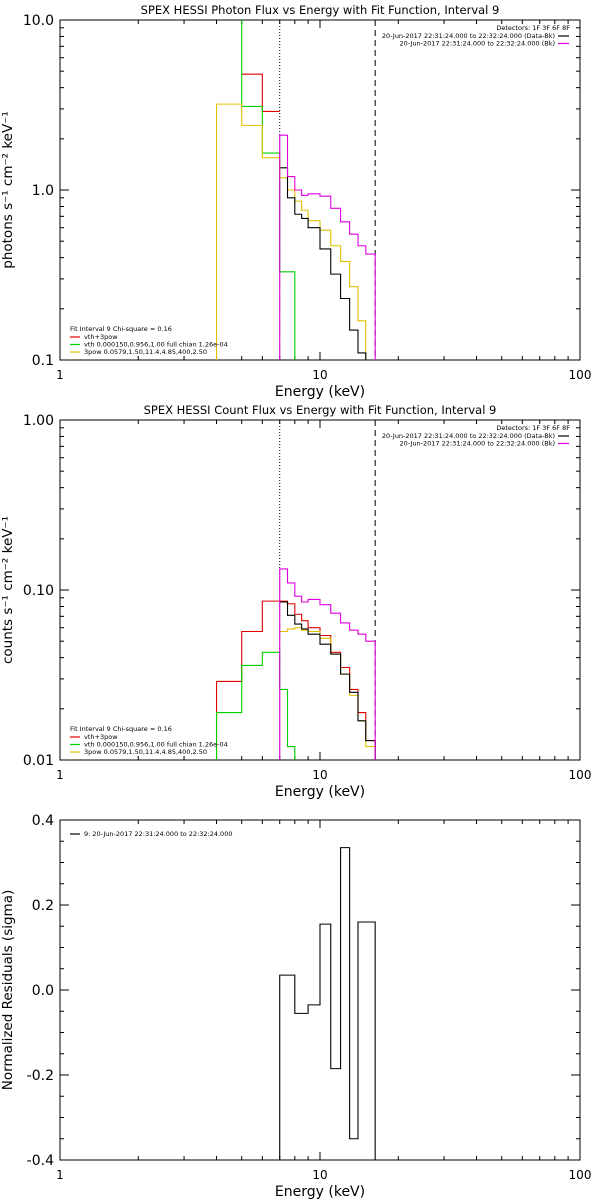  What do you see at coordinates (8, 590) in the screenshot?
I see `y-axis-label: counts s⁻¹ cm⁻² keV⁻¹` at bounding box center [8, 590].